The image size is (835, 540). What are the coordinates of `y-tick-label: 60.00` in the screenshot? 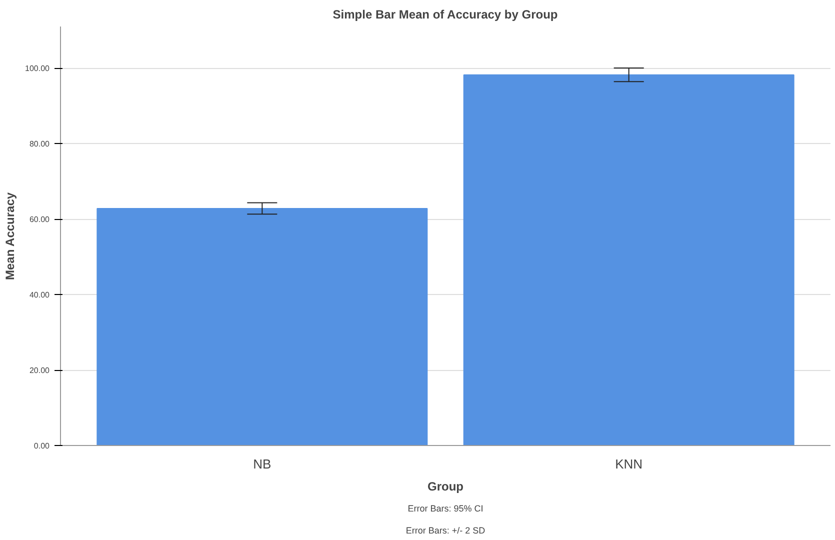 It's located at (39, 219).